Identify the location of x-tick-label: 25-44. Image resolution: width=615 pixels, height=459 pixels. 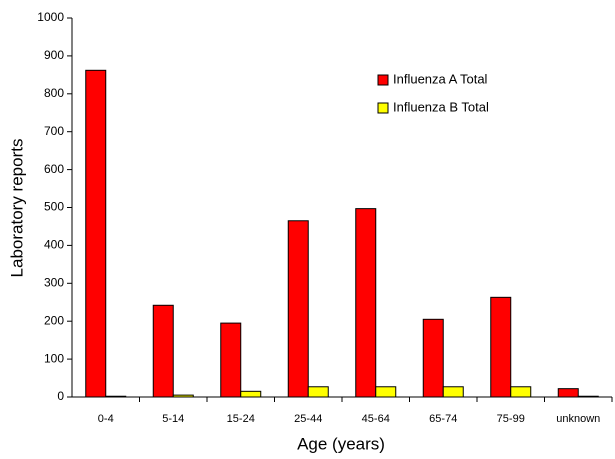
(308, 419).